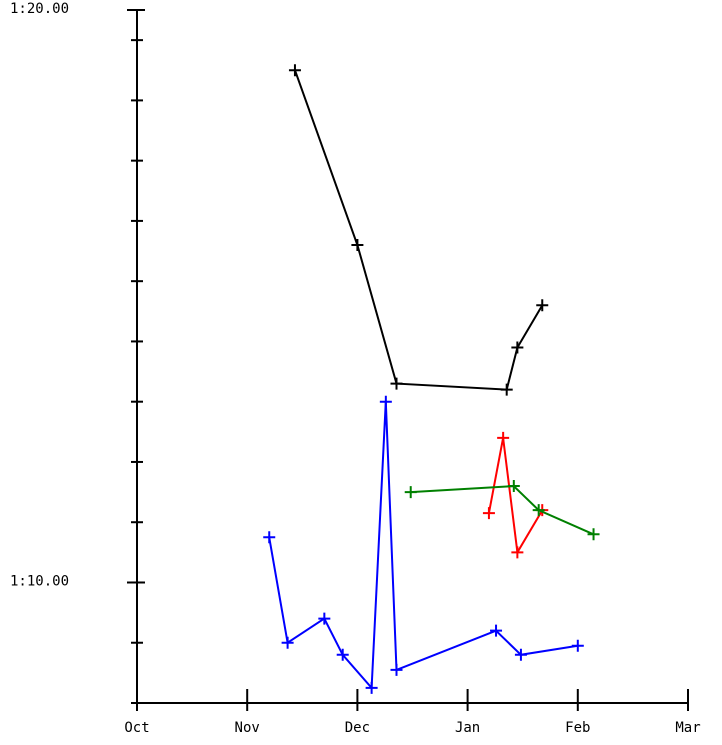 This screenshot has height=745, width=722. Describe the element at coordinates (39, 581) in the screenshot. I see `y-tick-label: 1:10.00` at that location.